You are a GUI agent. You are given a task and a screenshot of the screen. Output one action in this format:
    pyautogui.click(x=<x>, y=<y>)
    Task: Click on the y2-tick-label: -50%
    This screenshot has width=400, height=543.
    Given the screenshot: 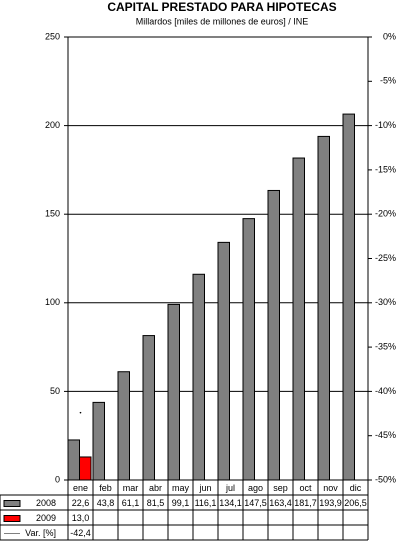 What is the action you would take?
    pyautogui.click(x=385, y=479)
    